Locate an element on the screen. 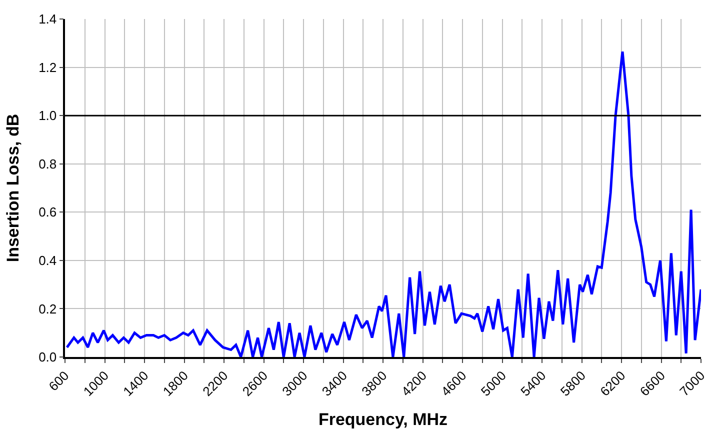  x-tick-label: 600 is located at coordinates (59, 381).